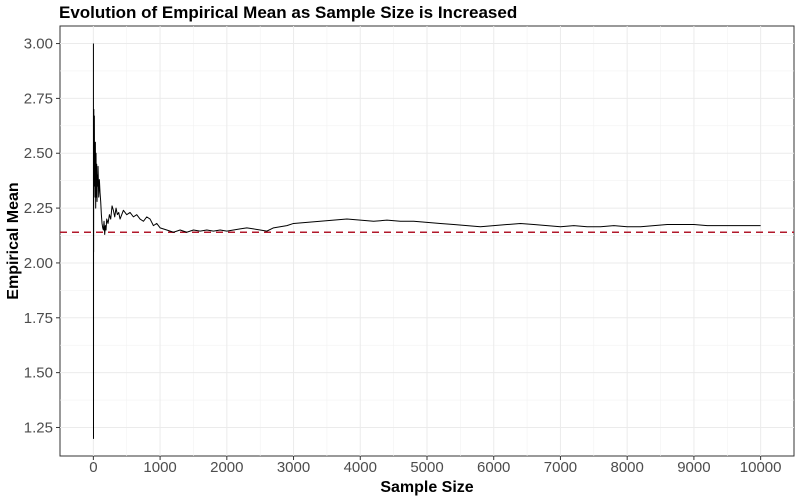 The image size is (800, 500). Describe the element at coordinates (38, 318) in the screenshot. I see `y-tick-label: 1.75` at that location.